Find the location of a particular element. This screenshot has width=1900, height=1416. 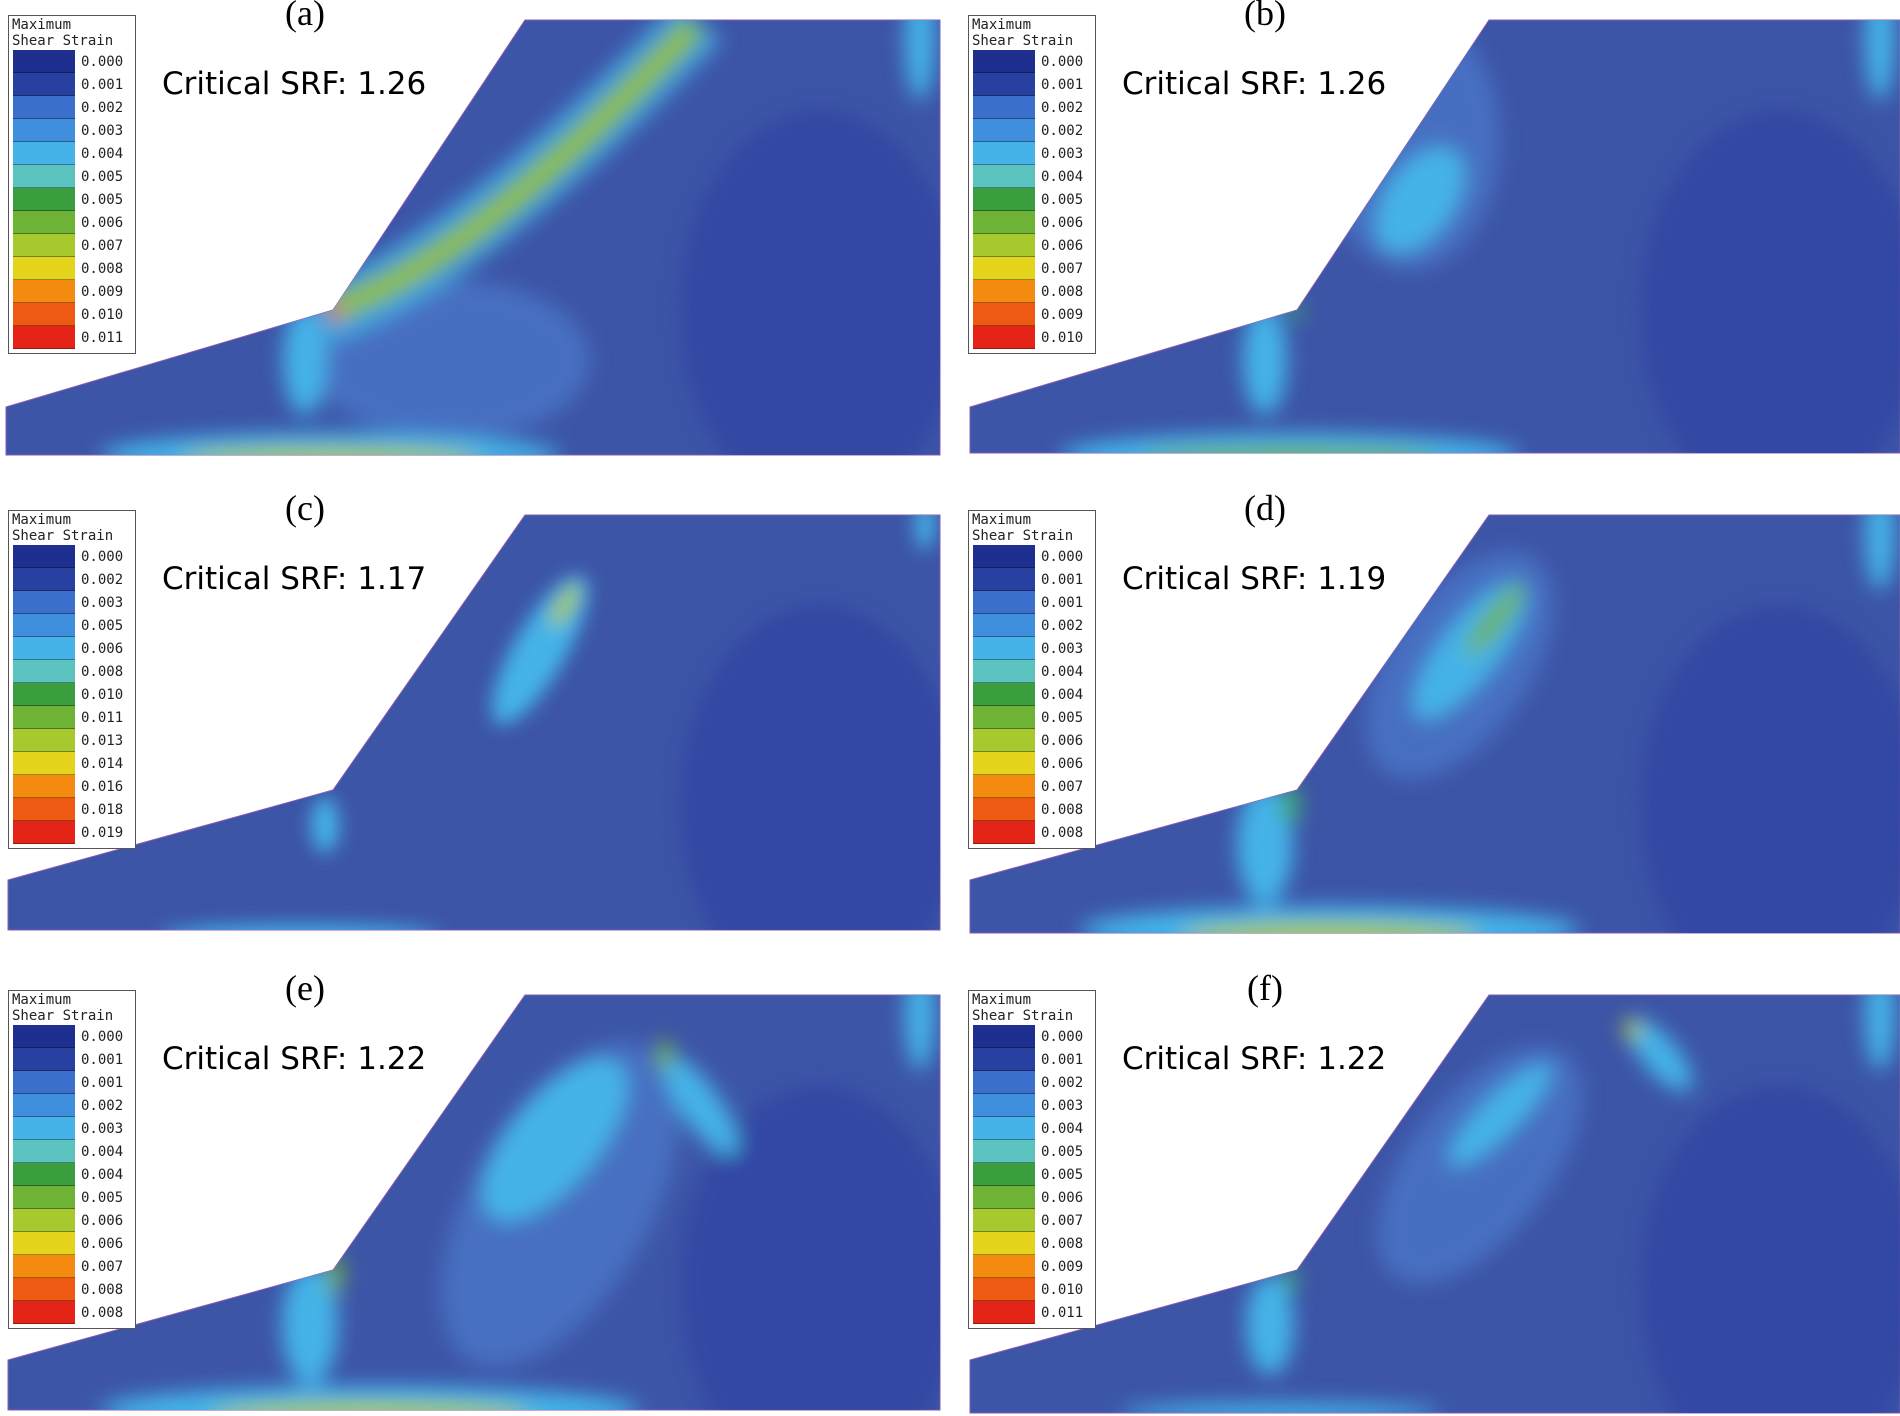

panel-label: (b) is located at coordinates (1265, 16).